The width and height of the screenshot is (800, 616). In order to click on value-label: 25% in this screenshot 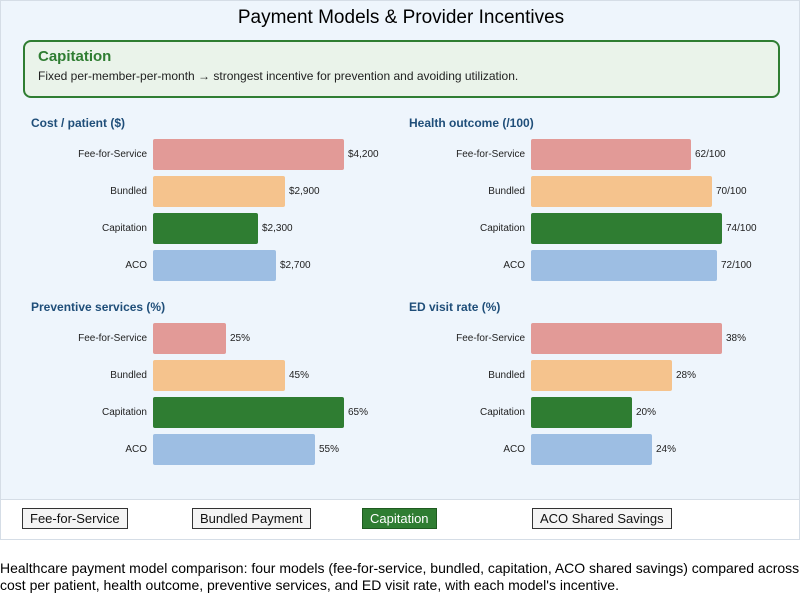, I will do `click(240, 338)`.